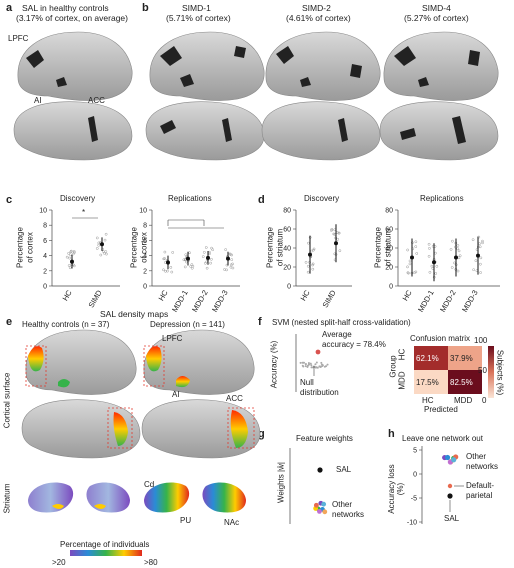 This screenshot has height=568, width=514. What do you see at coordinates (145, 226) in the screenshot?
I see `y-tick-label: 8` at bounding box center [145, 226].